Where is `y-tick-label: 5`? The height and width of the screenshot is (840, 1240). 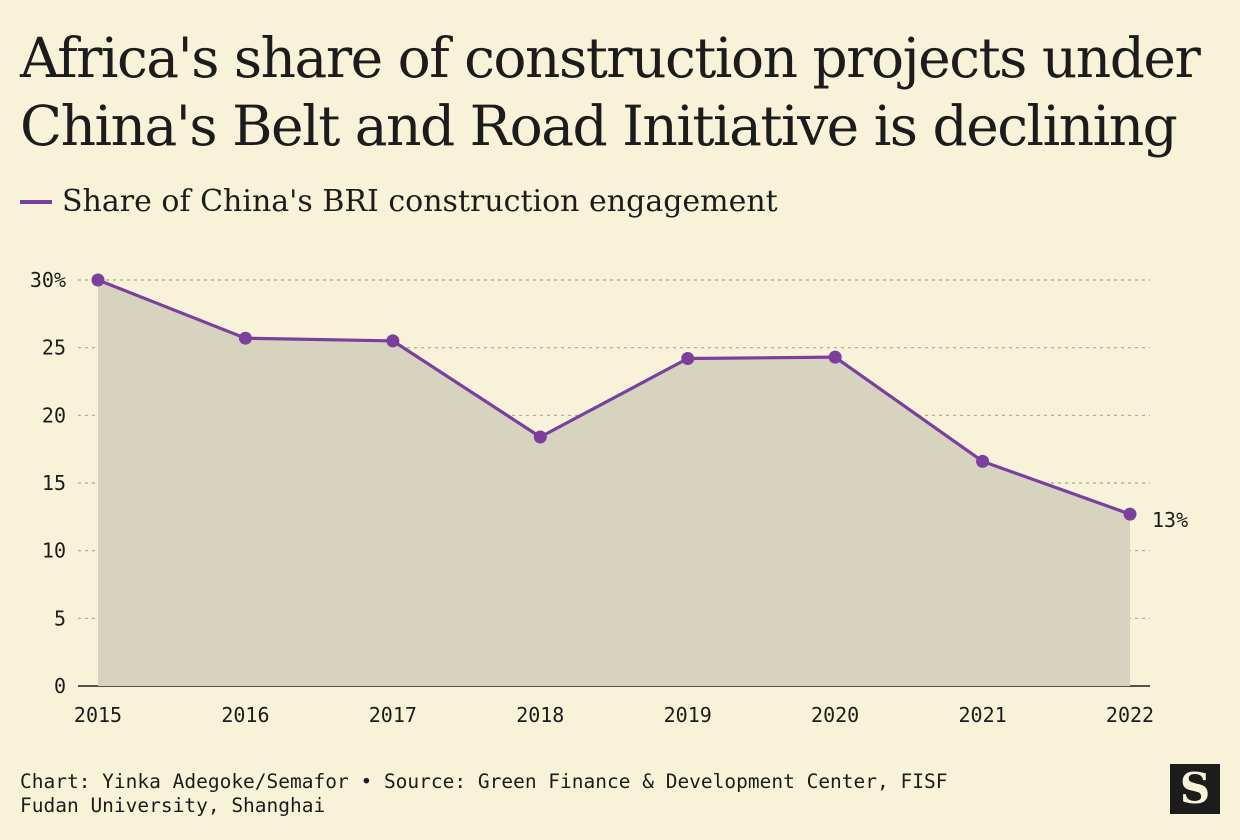
y-tick-label: 5 is located at coordinates (60, 618).